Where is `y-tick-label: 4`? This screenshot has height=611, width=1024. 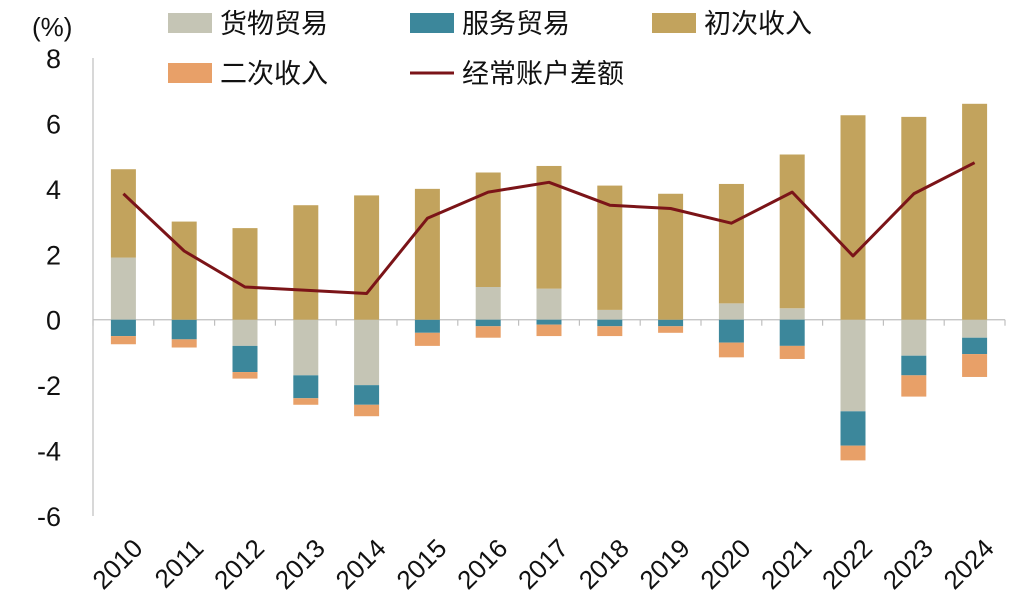
y-tick-label: 4 is located at coordinates (53, 190).